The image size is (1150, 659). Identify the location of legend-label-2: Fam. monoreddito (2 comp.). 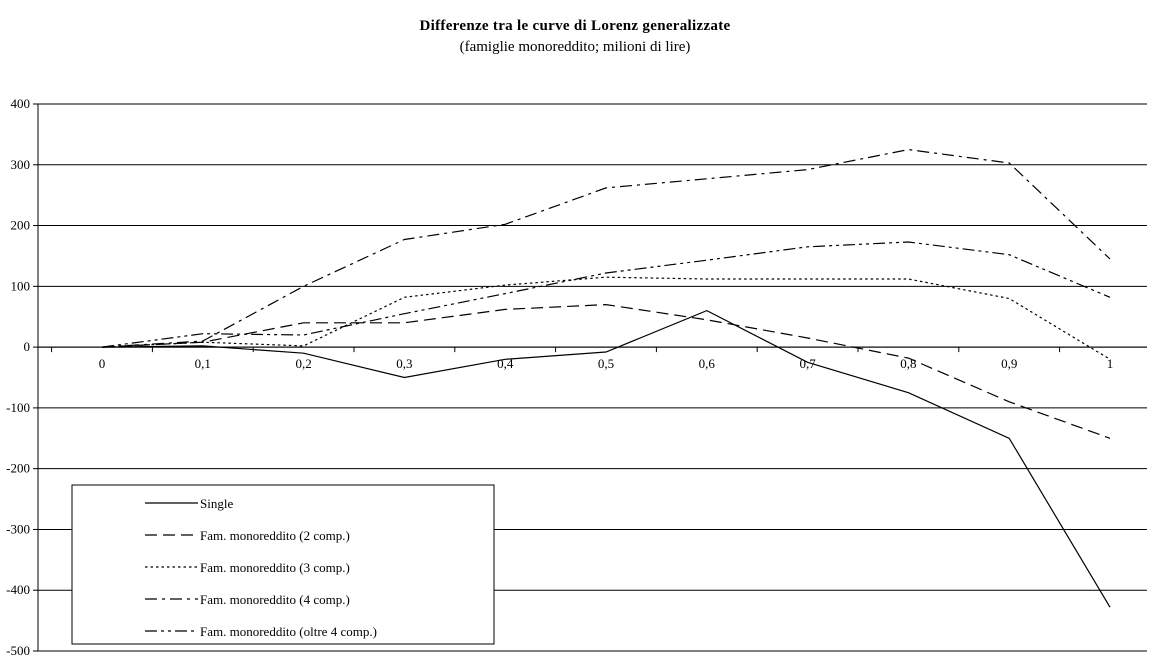
(275, 535).